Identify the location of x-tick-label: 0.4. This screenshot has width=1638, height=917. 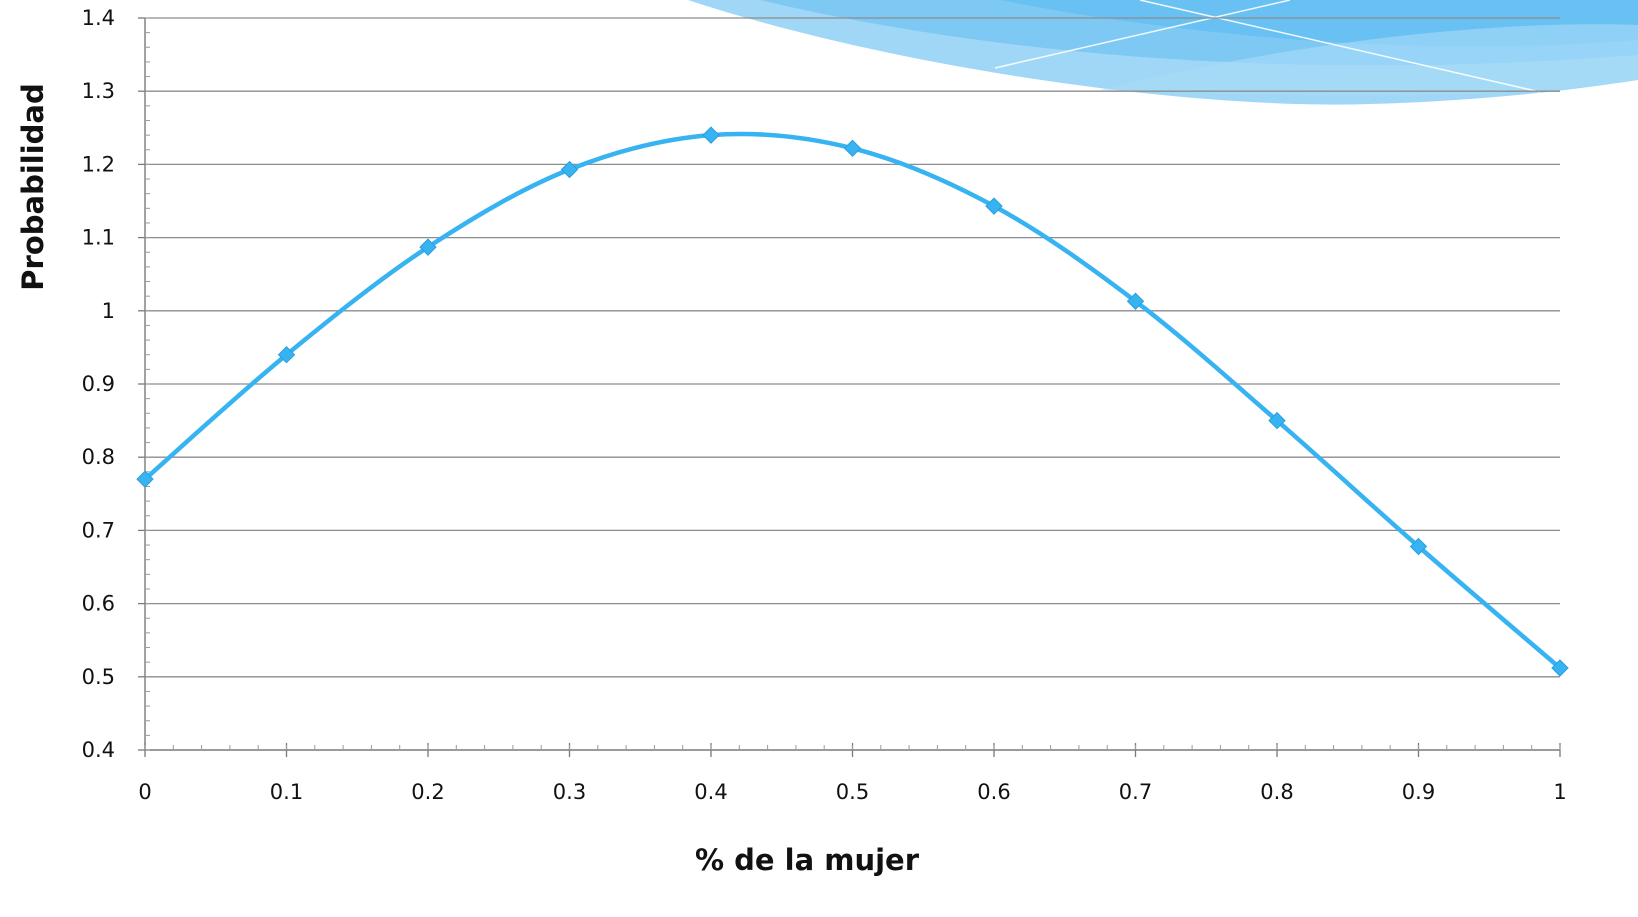
(710, 792).